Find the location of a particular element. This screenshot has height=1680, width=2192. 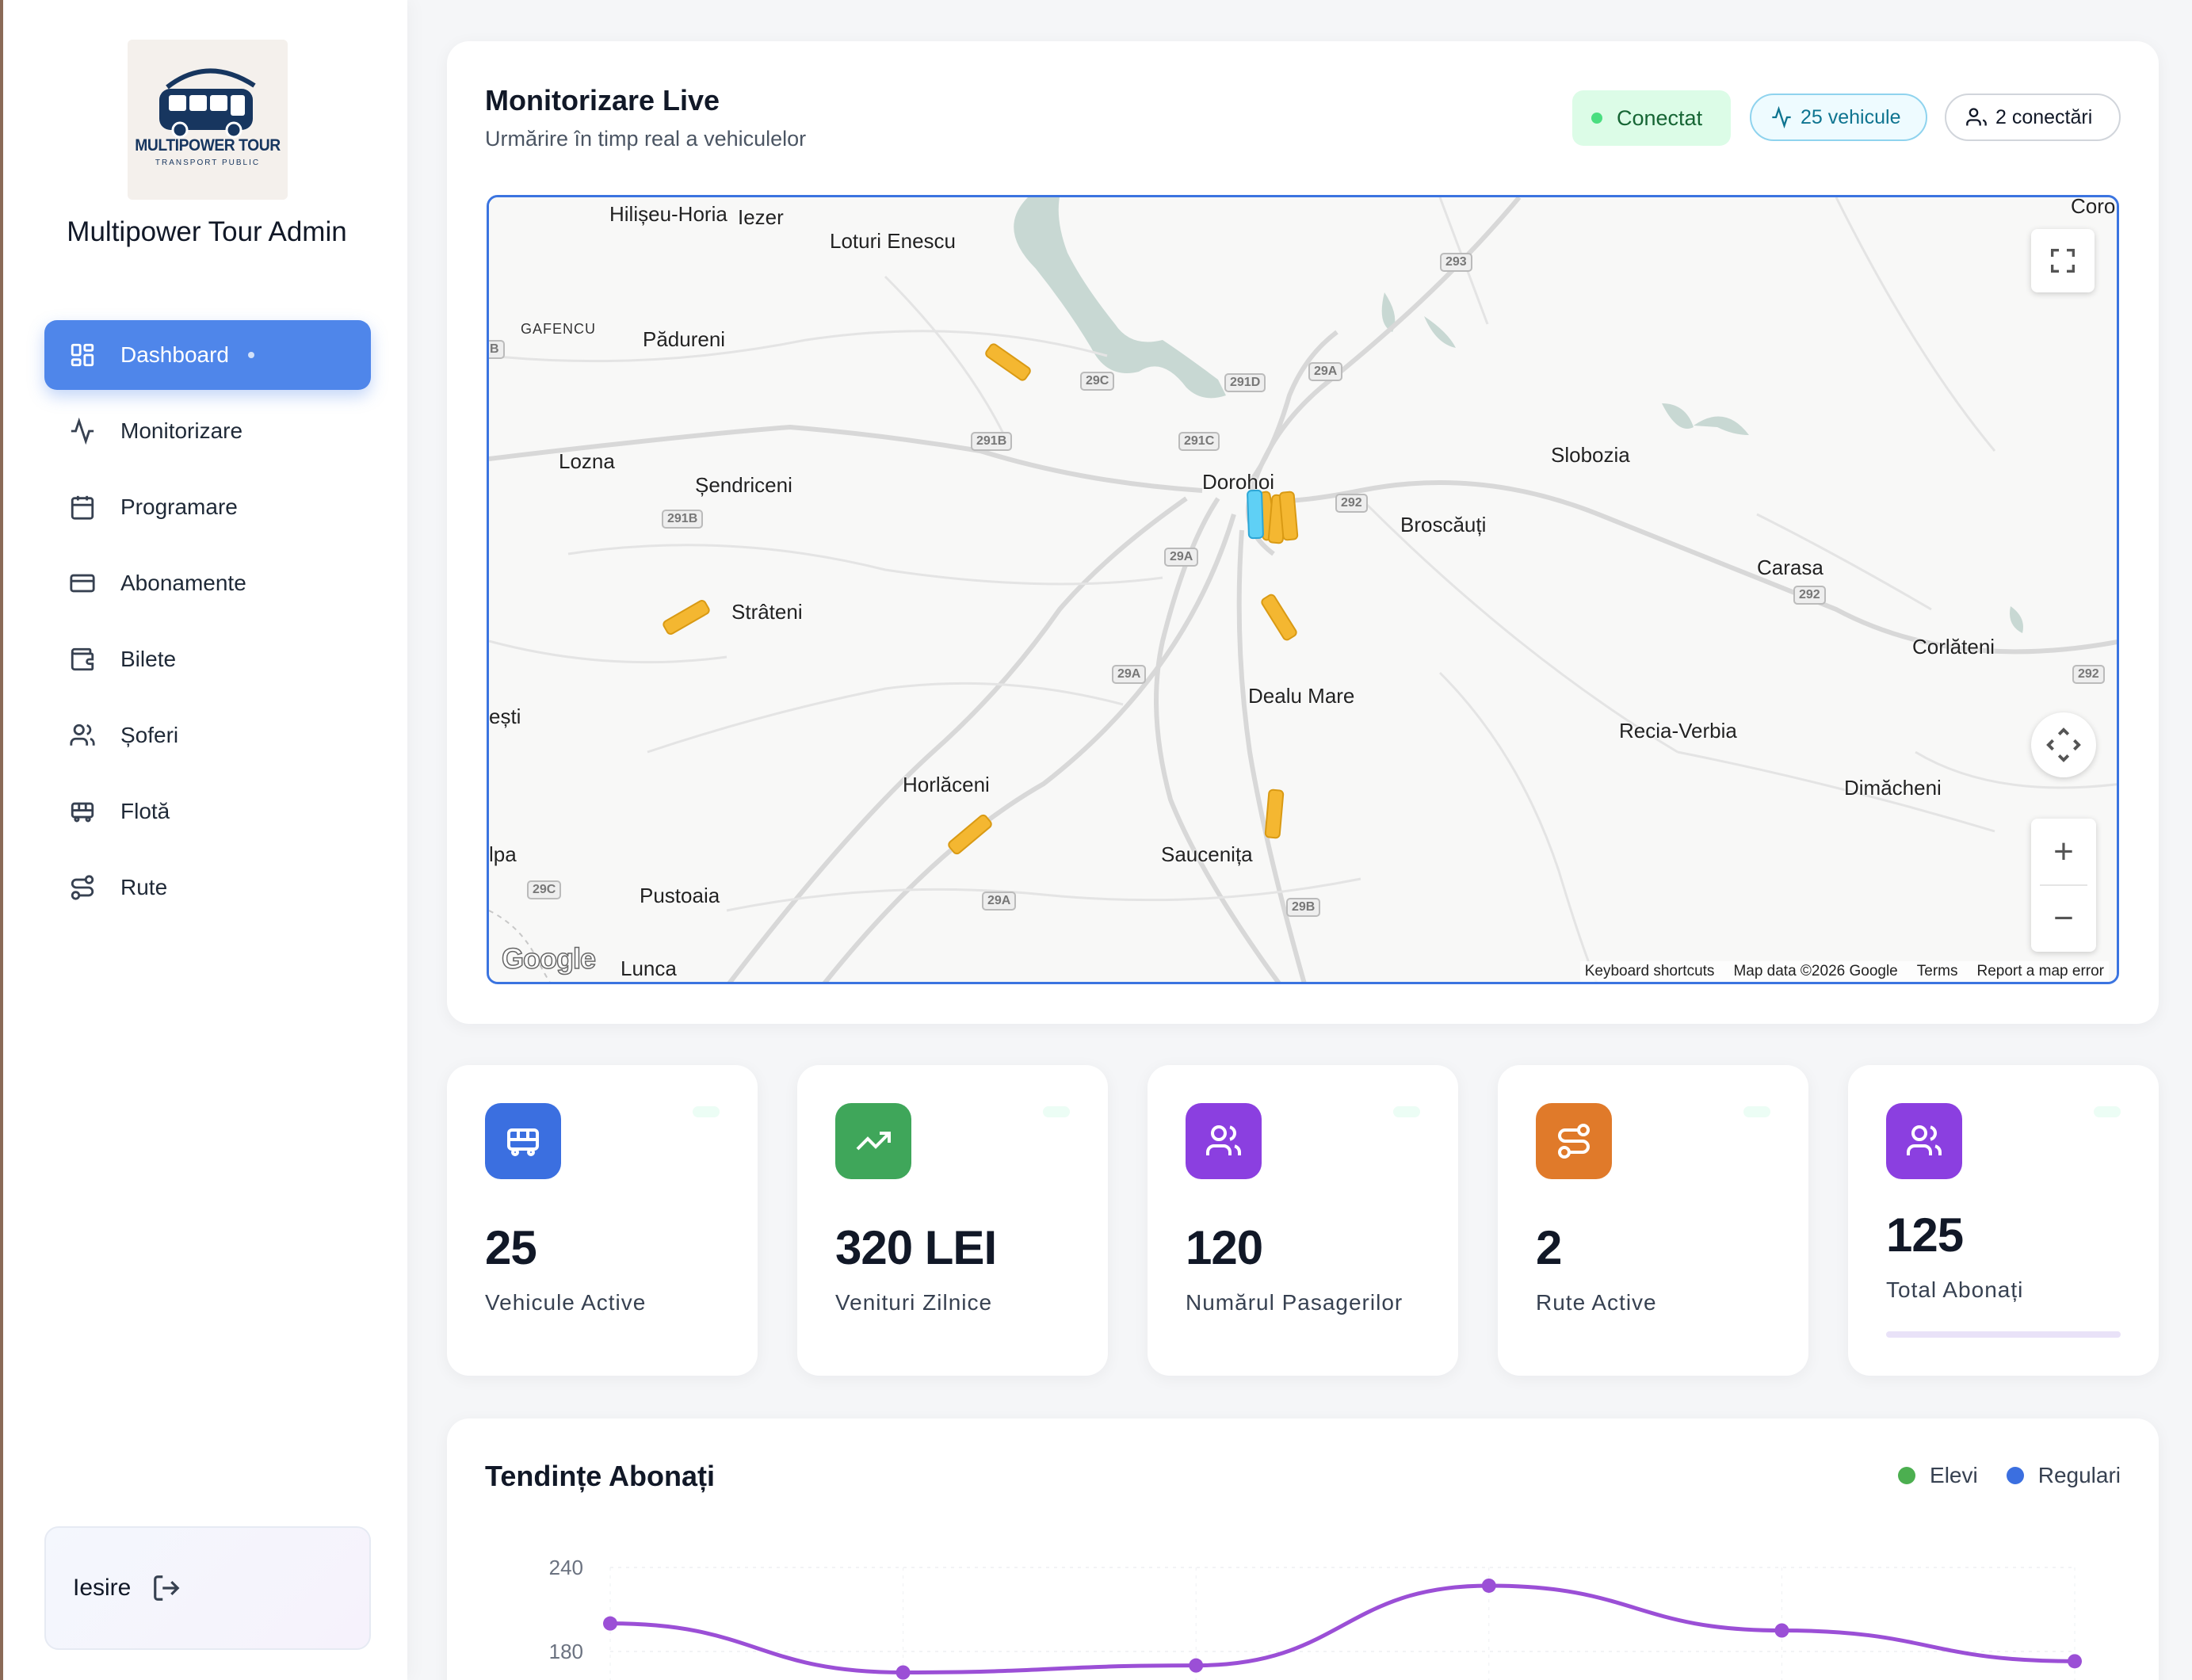

sidebar-item-label: Bilete is located at coordinates (148, 659).